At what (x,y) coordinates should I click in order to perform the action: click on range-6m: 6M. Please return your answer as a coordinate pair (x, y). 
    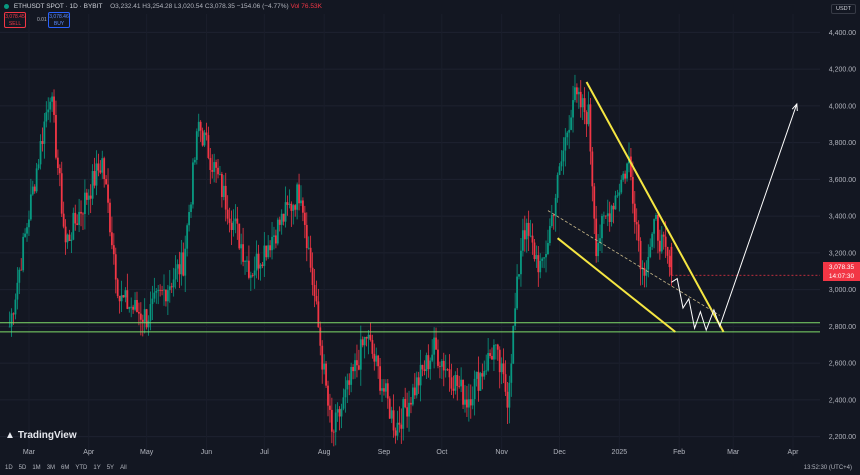
    Looking at the image, I should click on (65, 468).